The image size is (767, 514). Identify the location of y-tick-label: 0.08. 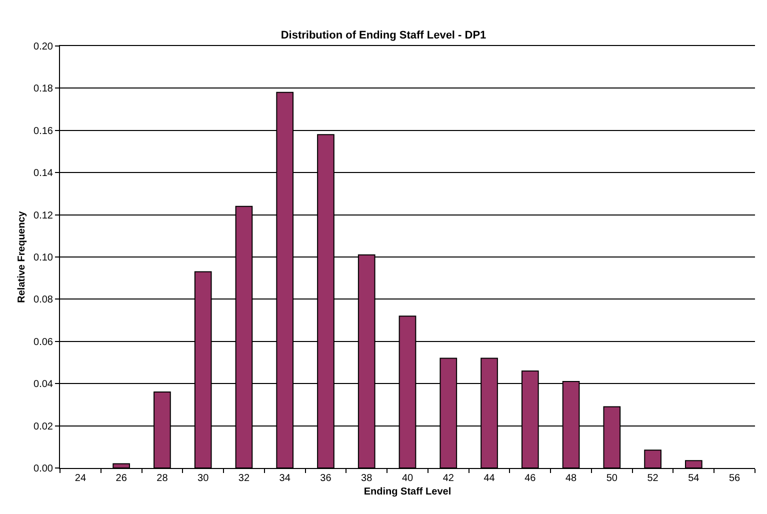
(44, 300).